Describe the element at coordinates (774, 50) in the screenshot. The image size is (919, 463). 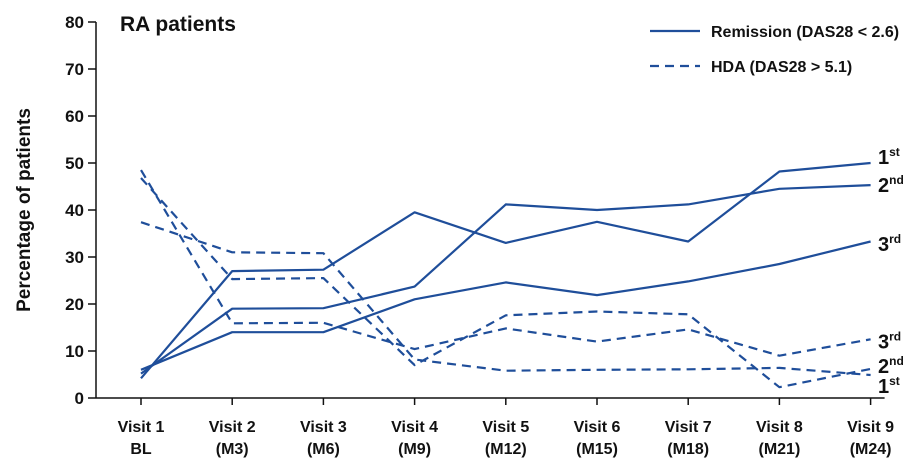
I see `legend: Remission (DAS28 < 2.6) HDA (DAS28 > 5.1)` at that location.